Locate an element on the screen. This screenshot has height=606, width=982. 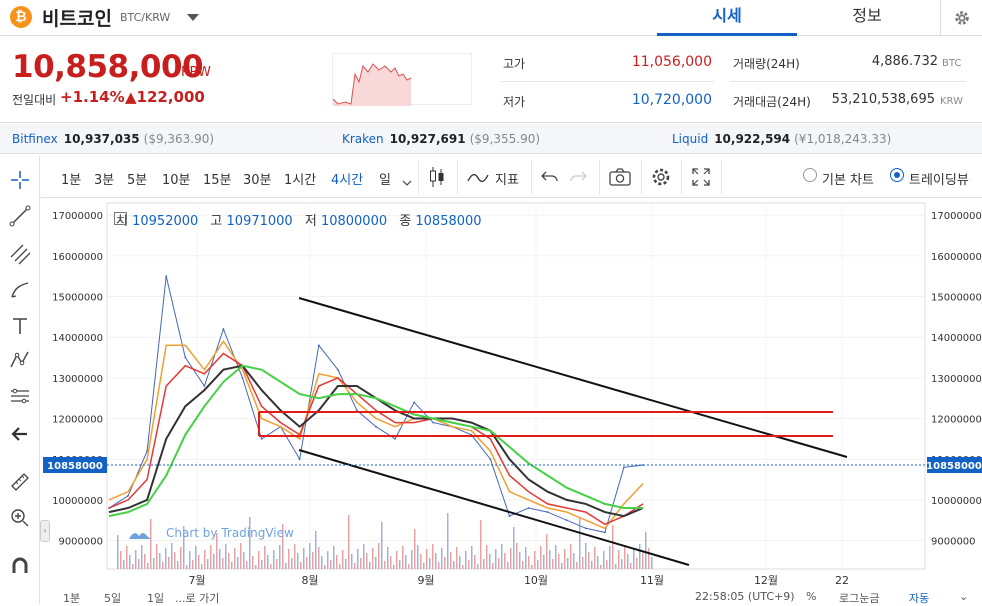
pitchfork-icon is located at coordinates (20, 254).